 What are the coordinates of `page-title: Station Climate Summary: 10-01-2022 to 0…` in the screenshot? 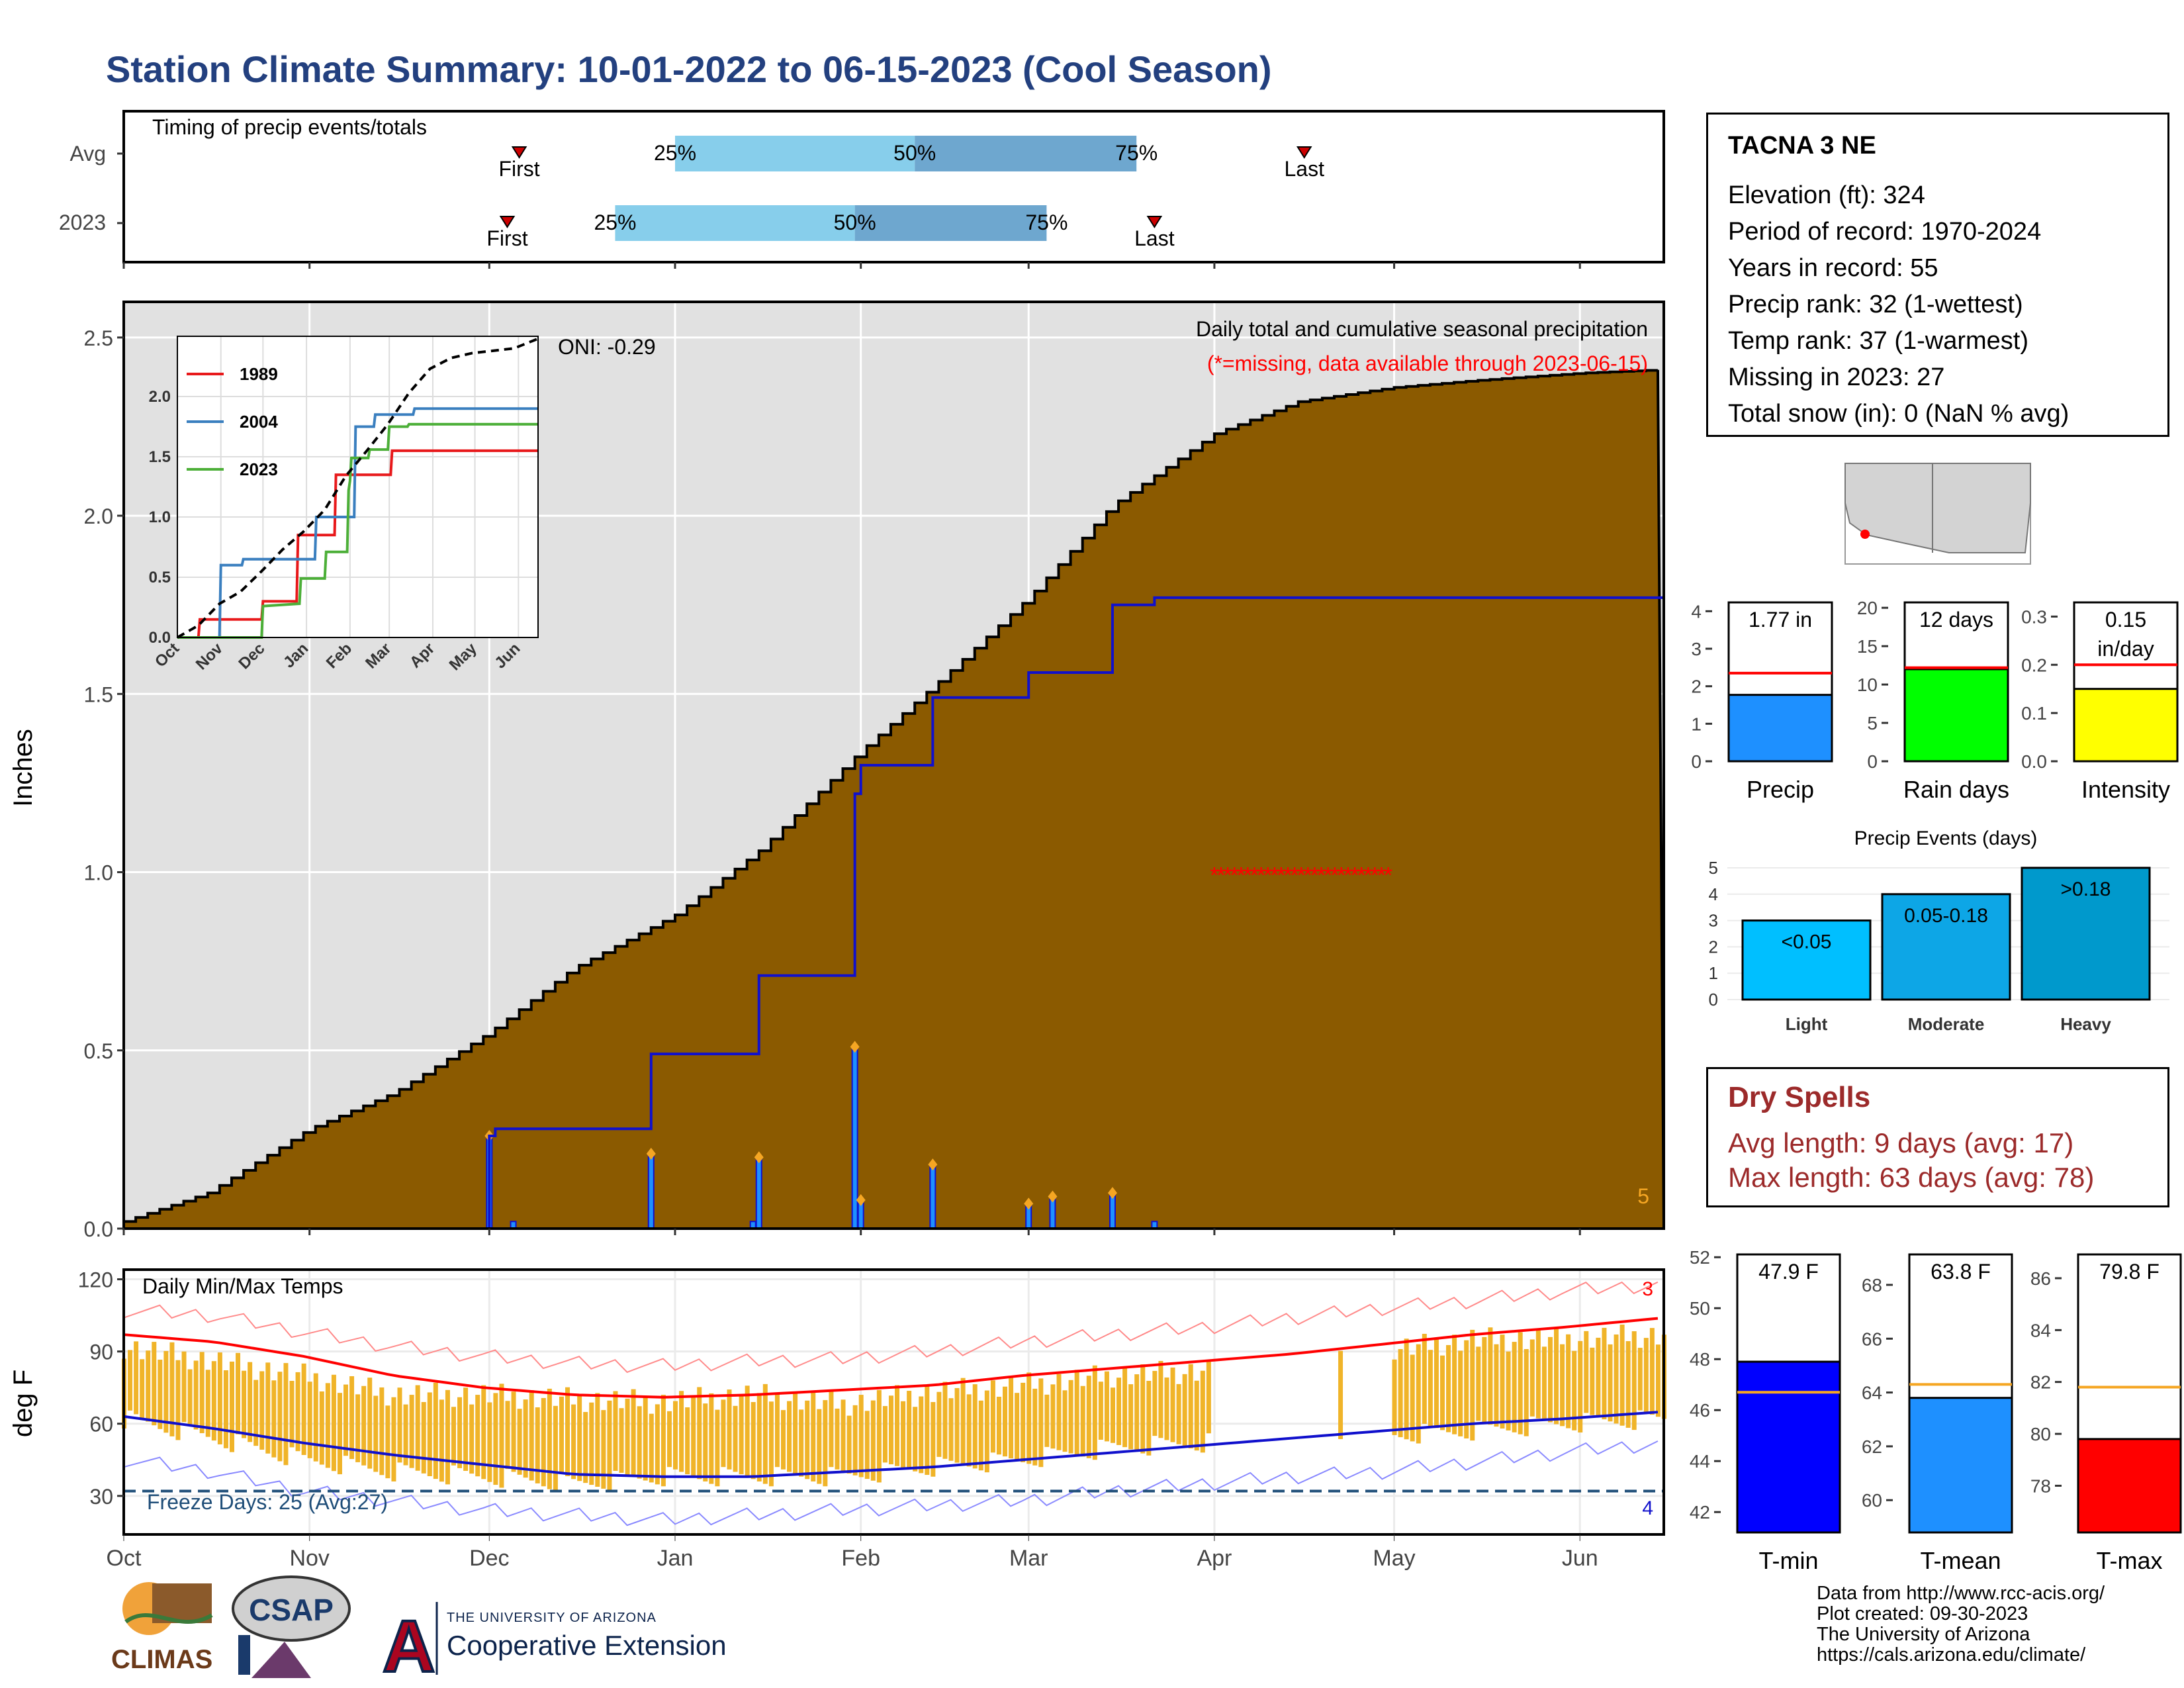 It's located at (689, 69).